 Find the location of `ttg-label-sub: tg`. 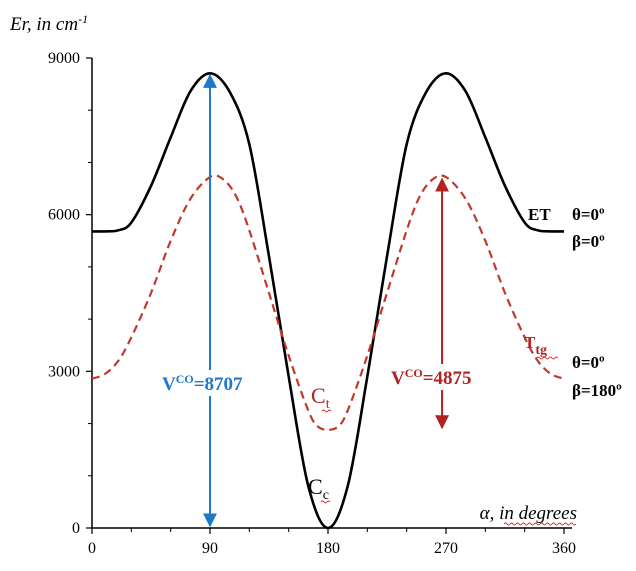

ttg-label-sub: tg is located at coordinates (541, 350).